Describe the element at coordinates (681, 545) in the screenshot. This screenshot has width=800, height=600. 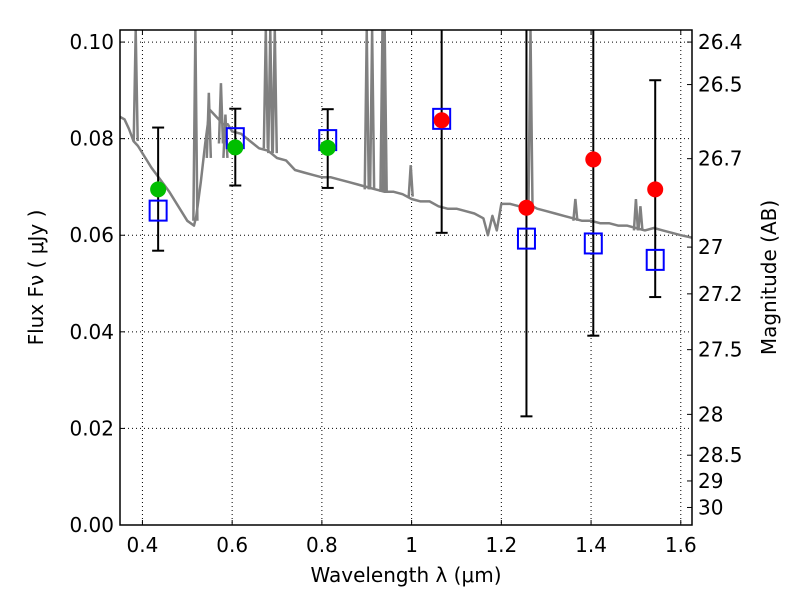
I see `x-tick-label: 1.6` at that location.